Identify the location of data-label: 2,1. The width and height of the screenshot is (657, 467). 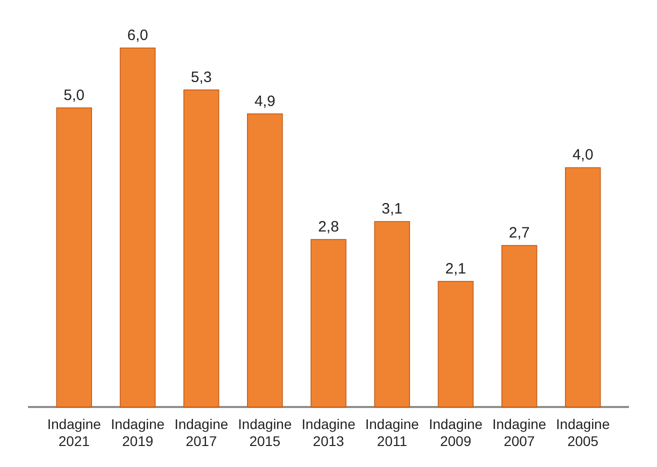
(455, 269).